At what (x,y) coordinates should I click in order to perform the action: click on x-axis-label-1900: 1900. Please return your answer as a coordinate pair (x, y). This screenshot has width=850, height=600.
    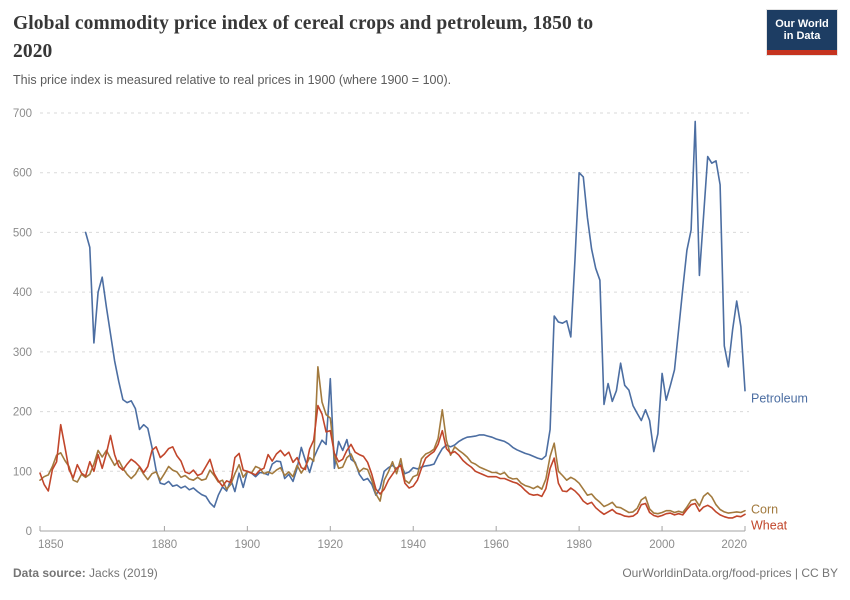
    Looking at the image, I should click on (248, 545).